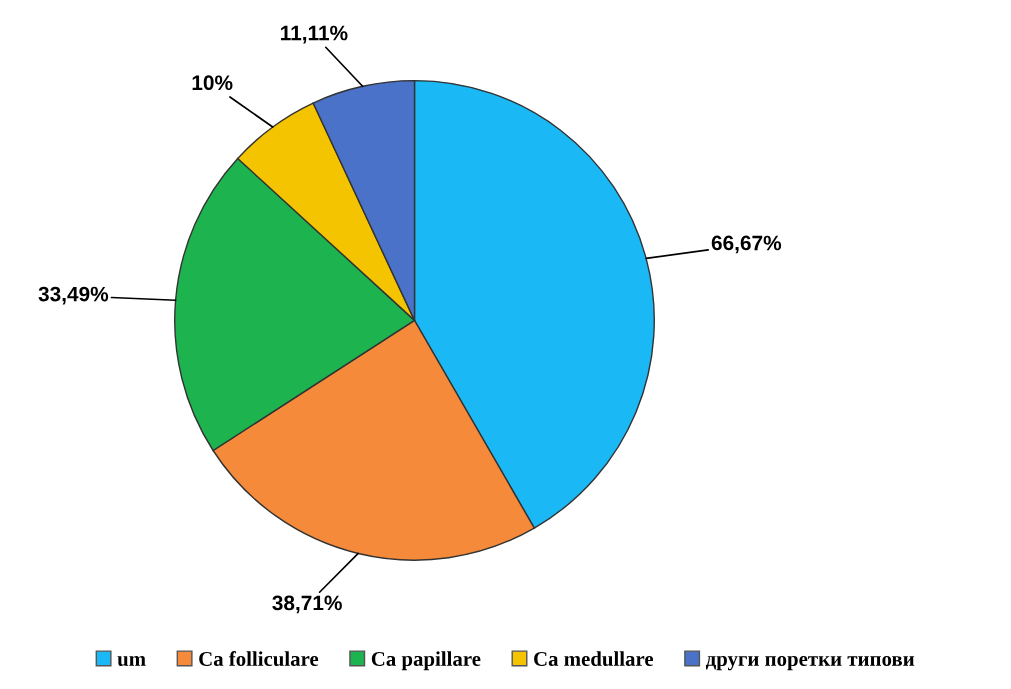 The height and width of the screenshot is (689, 1011). What do you see at coordinates (594, 659) in the screenshot?
I see `legend-label: Ca medullare` at bounding box center [594, 659].